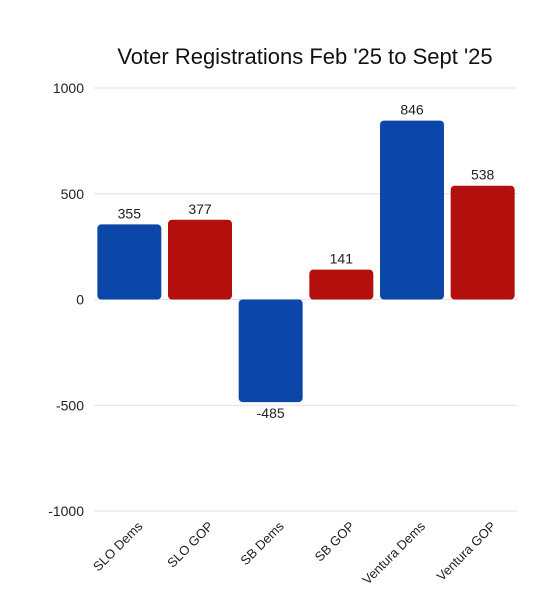 The height and width of the screenshot is (600, 558). What do you see at coordinates (129, 262) in the screenshot?
I see `bar-slo-dems` at bounding box center [129, 262].